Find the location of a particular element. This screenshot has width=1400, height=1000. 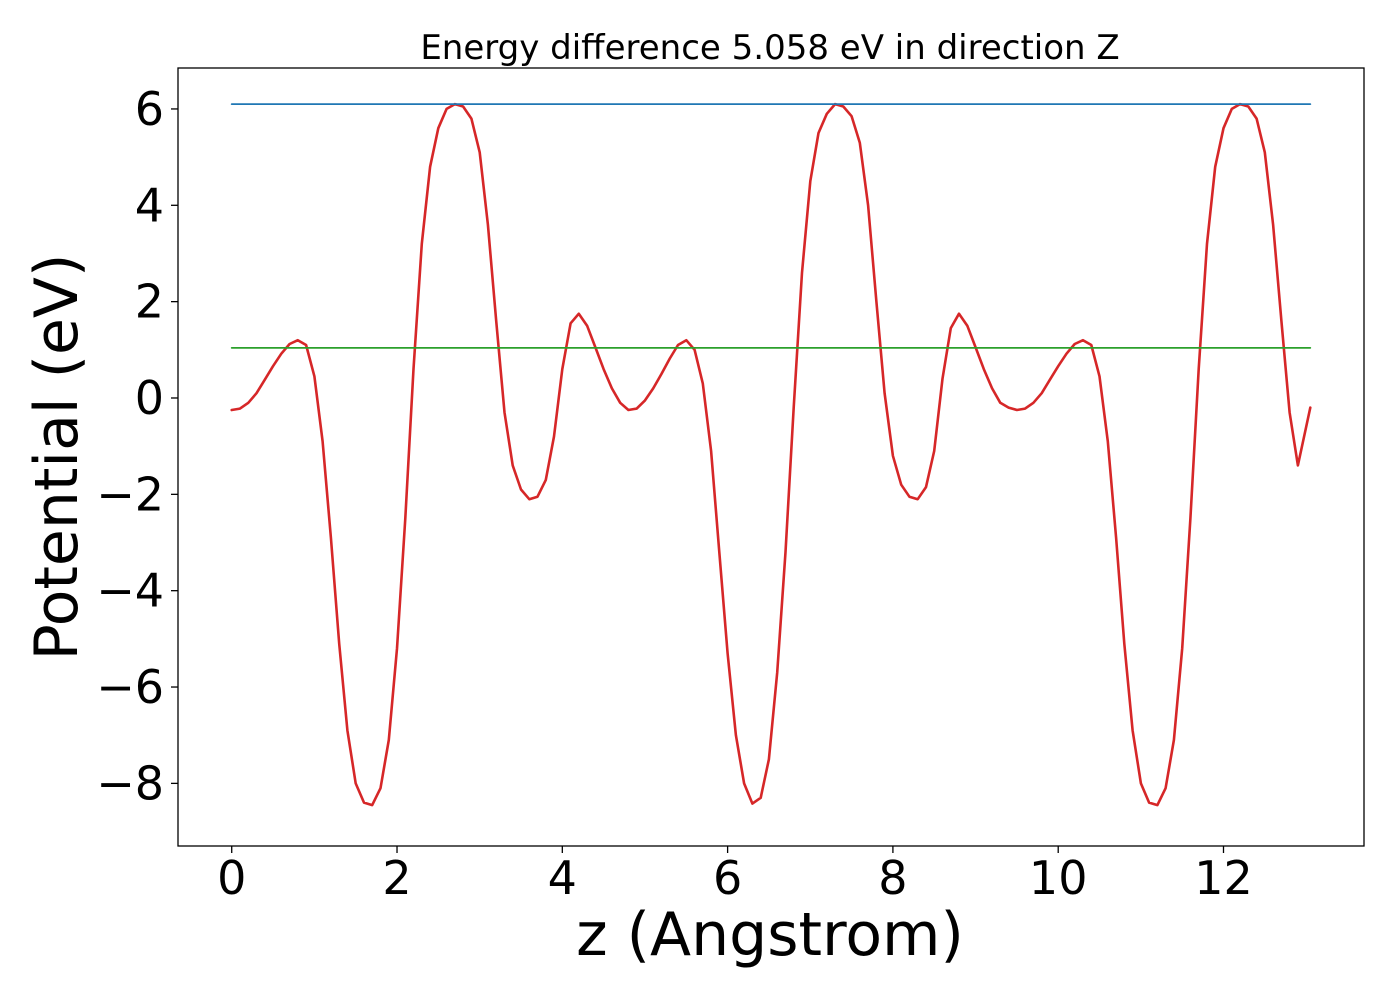

x-tick-label: 10 is located at coordinates (1058, 878).